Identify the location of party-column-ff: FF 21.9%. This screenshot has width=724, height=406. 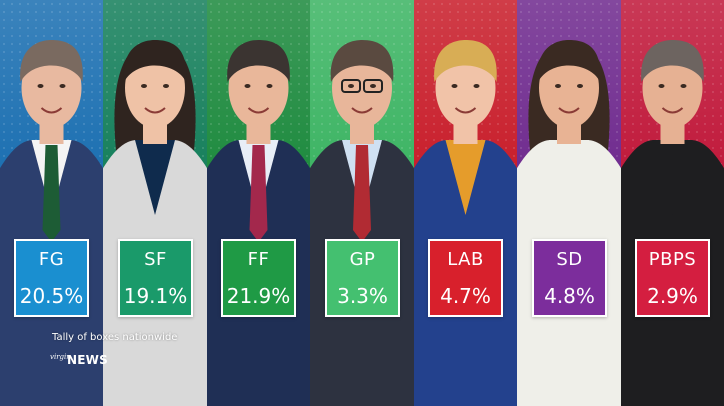
(258, 203).